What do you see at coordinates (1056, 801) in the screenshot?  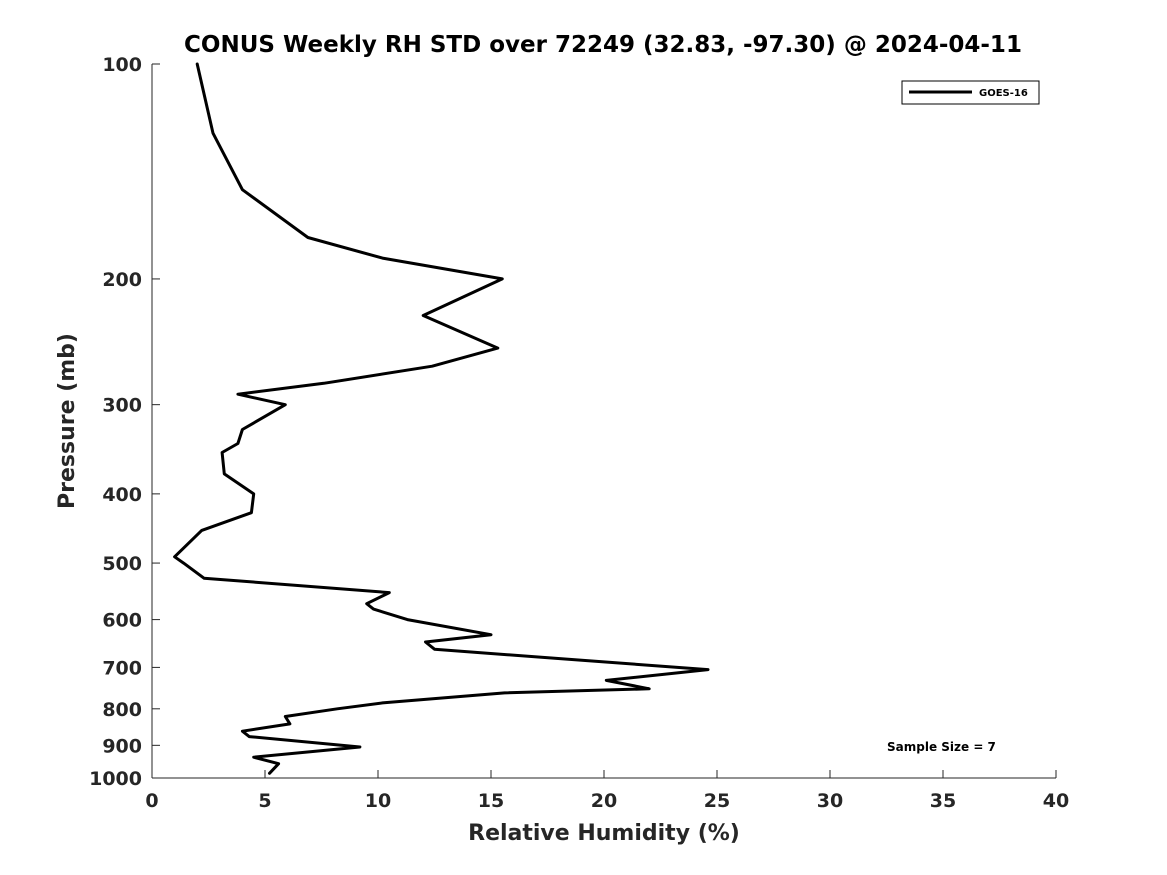 I see `x-tick-label: 40` at bounding box center [1056, 801].